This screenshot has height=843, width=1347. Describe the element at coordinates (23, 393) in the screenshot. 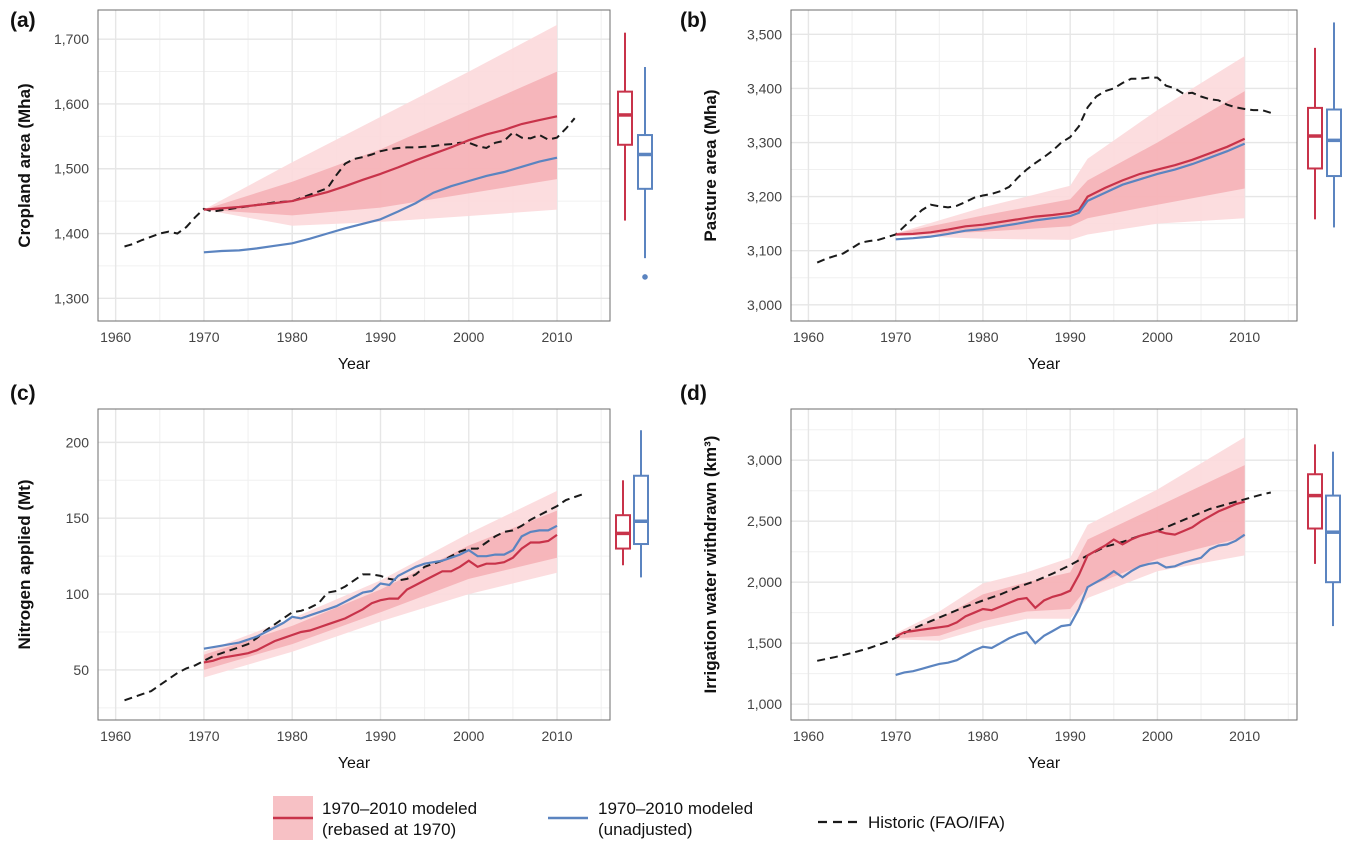

I see `panel-label: (c)` at that location.